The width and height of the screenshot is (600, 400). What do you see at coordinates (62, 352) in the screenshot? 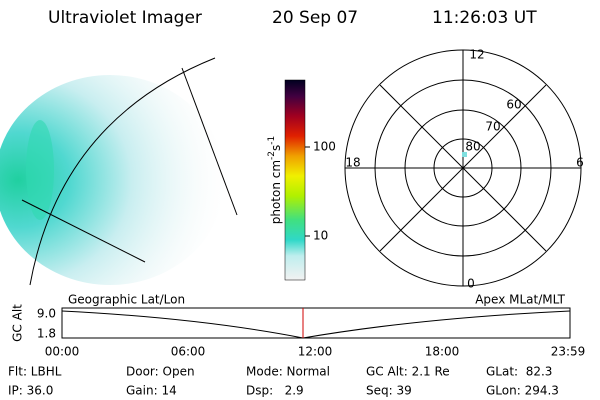
I see `x-label: 00:00` at bounding box center [62, 352].